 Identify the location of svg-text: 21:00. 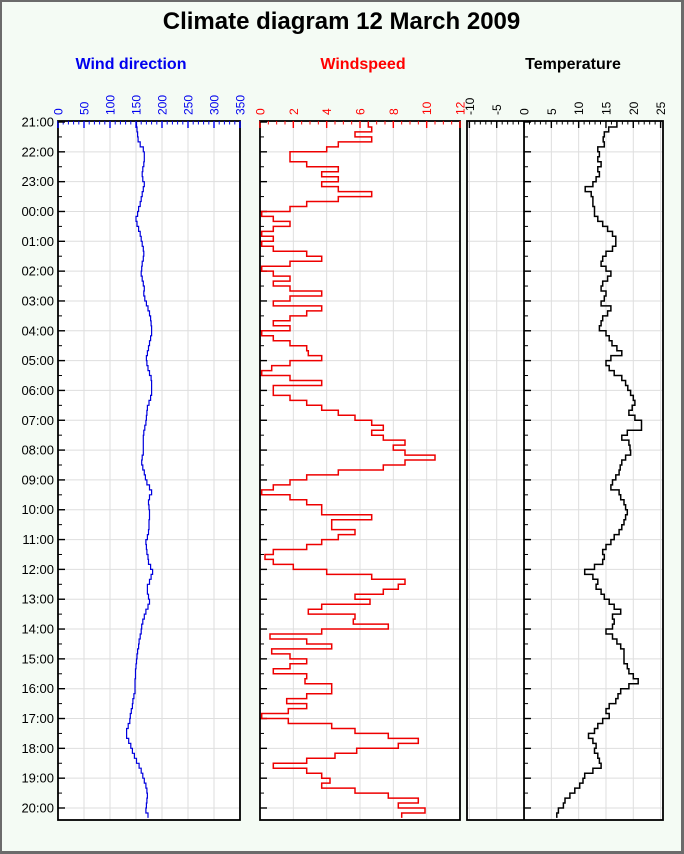
(37, 122).